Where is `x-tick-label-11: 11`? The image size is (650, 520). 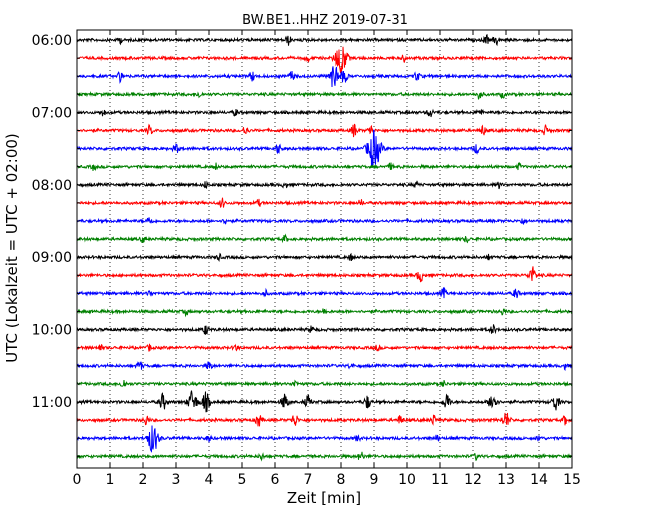 x-tick-label-11: 11 is located at coordinates (440, 480).